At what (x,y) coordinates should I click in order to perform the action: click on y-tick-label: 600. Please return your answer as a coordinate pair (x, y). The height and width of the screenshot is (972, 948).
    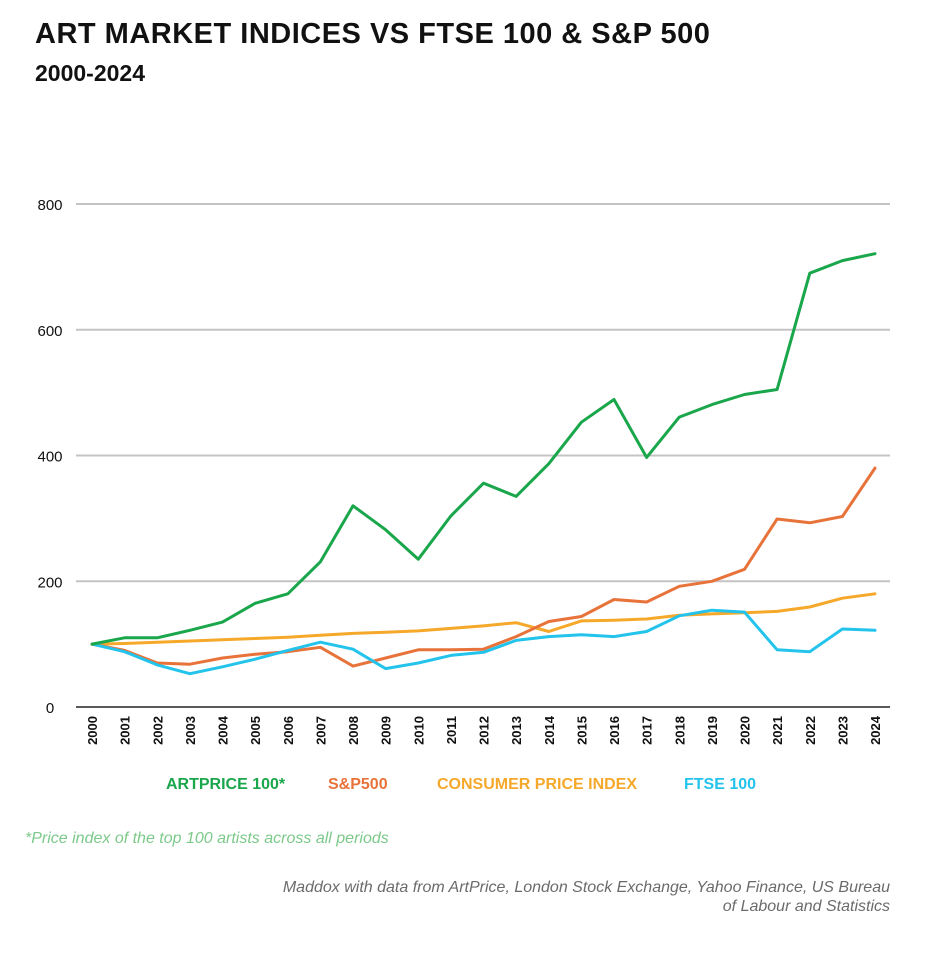
    Looking at the image, I should click on (49, 331).